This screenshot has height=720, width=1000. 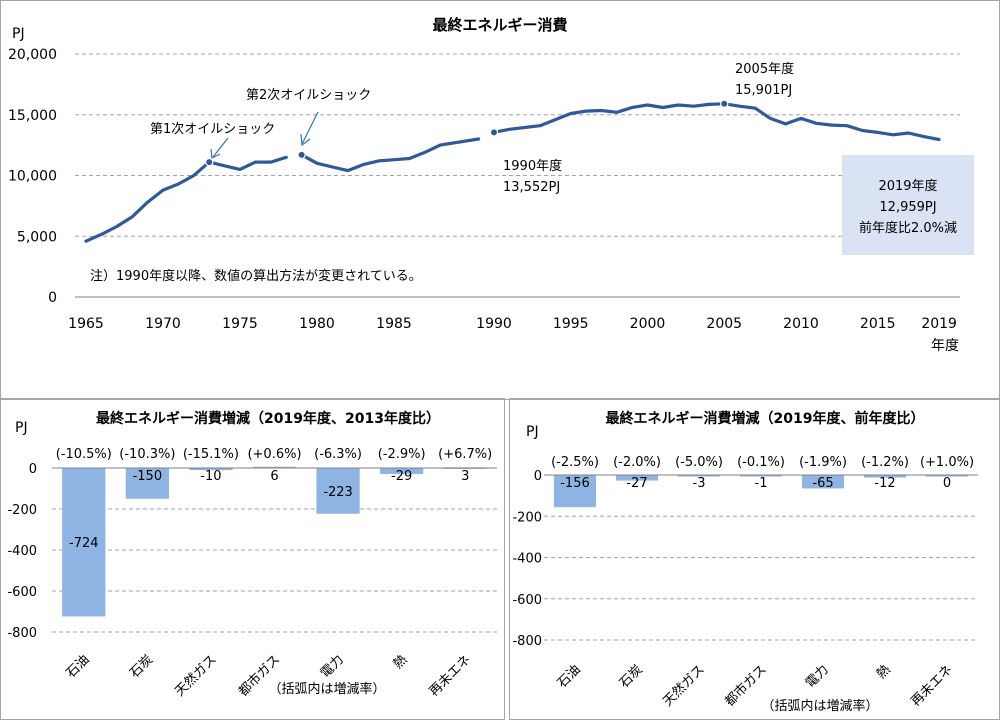 I want to click on bar1-value-labels: -724 -150 -10 6 -223 -29 3, so click(x=269, y=510).